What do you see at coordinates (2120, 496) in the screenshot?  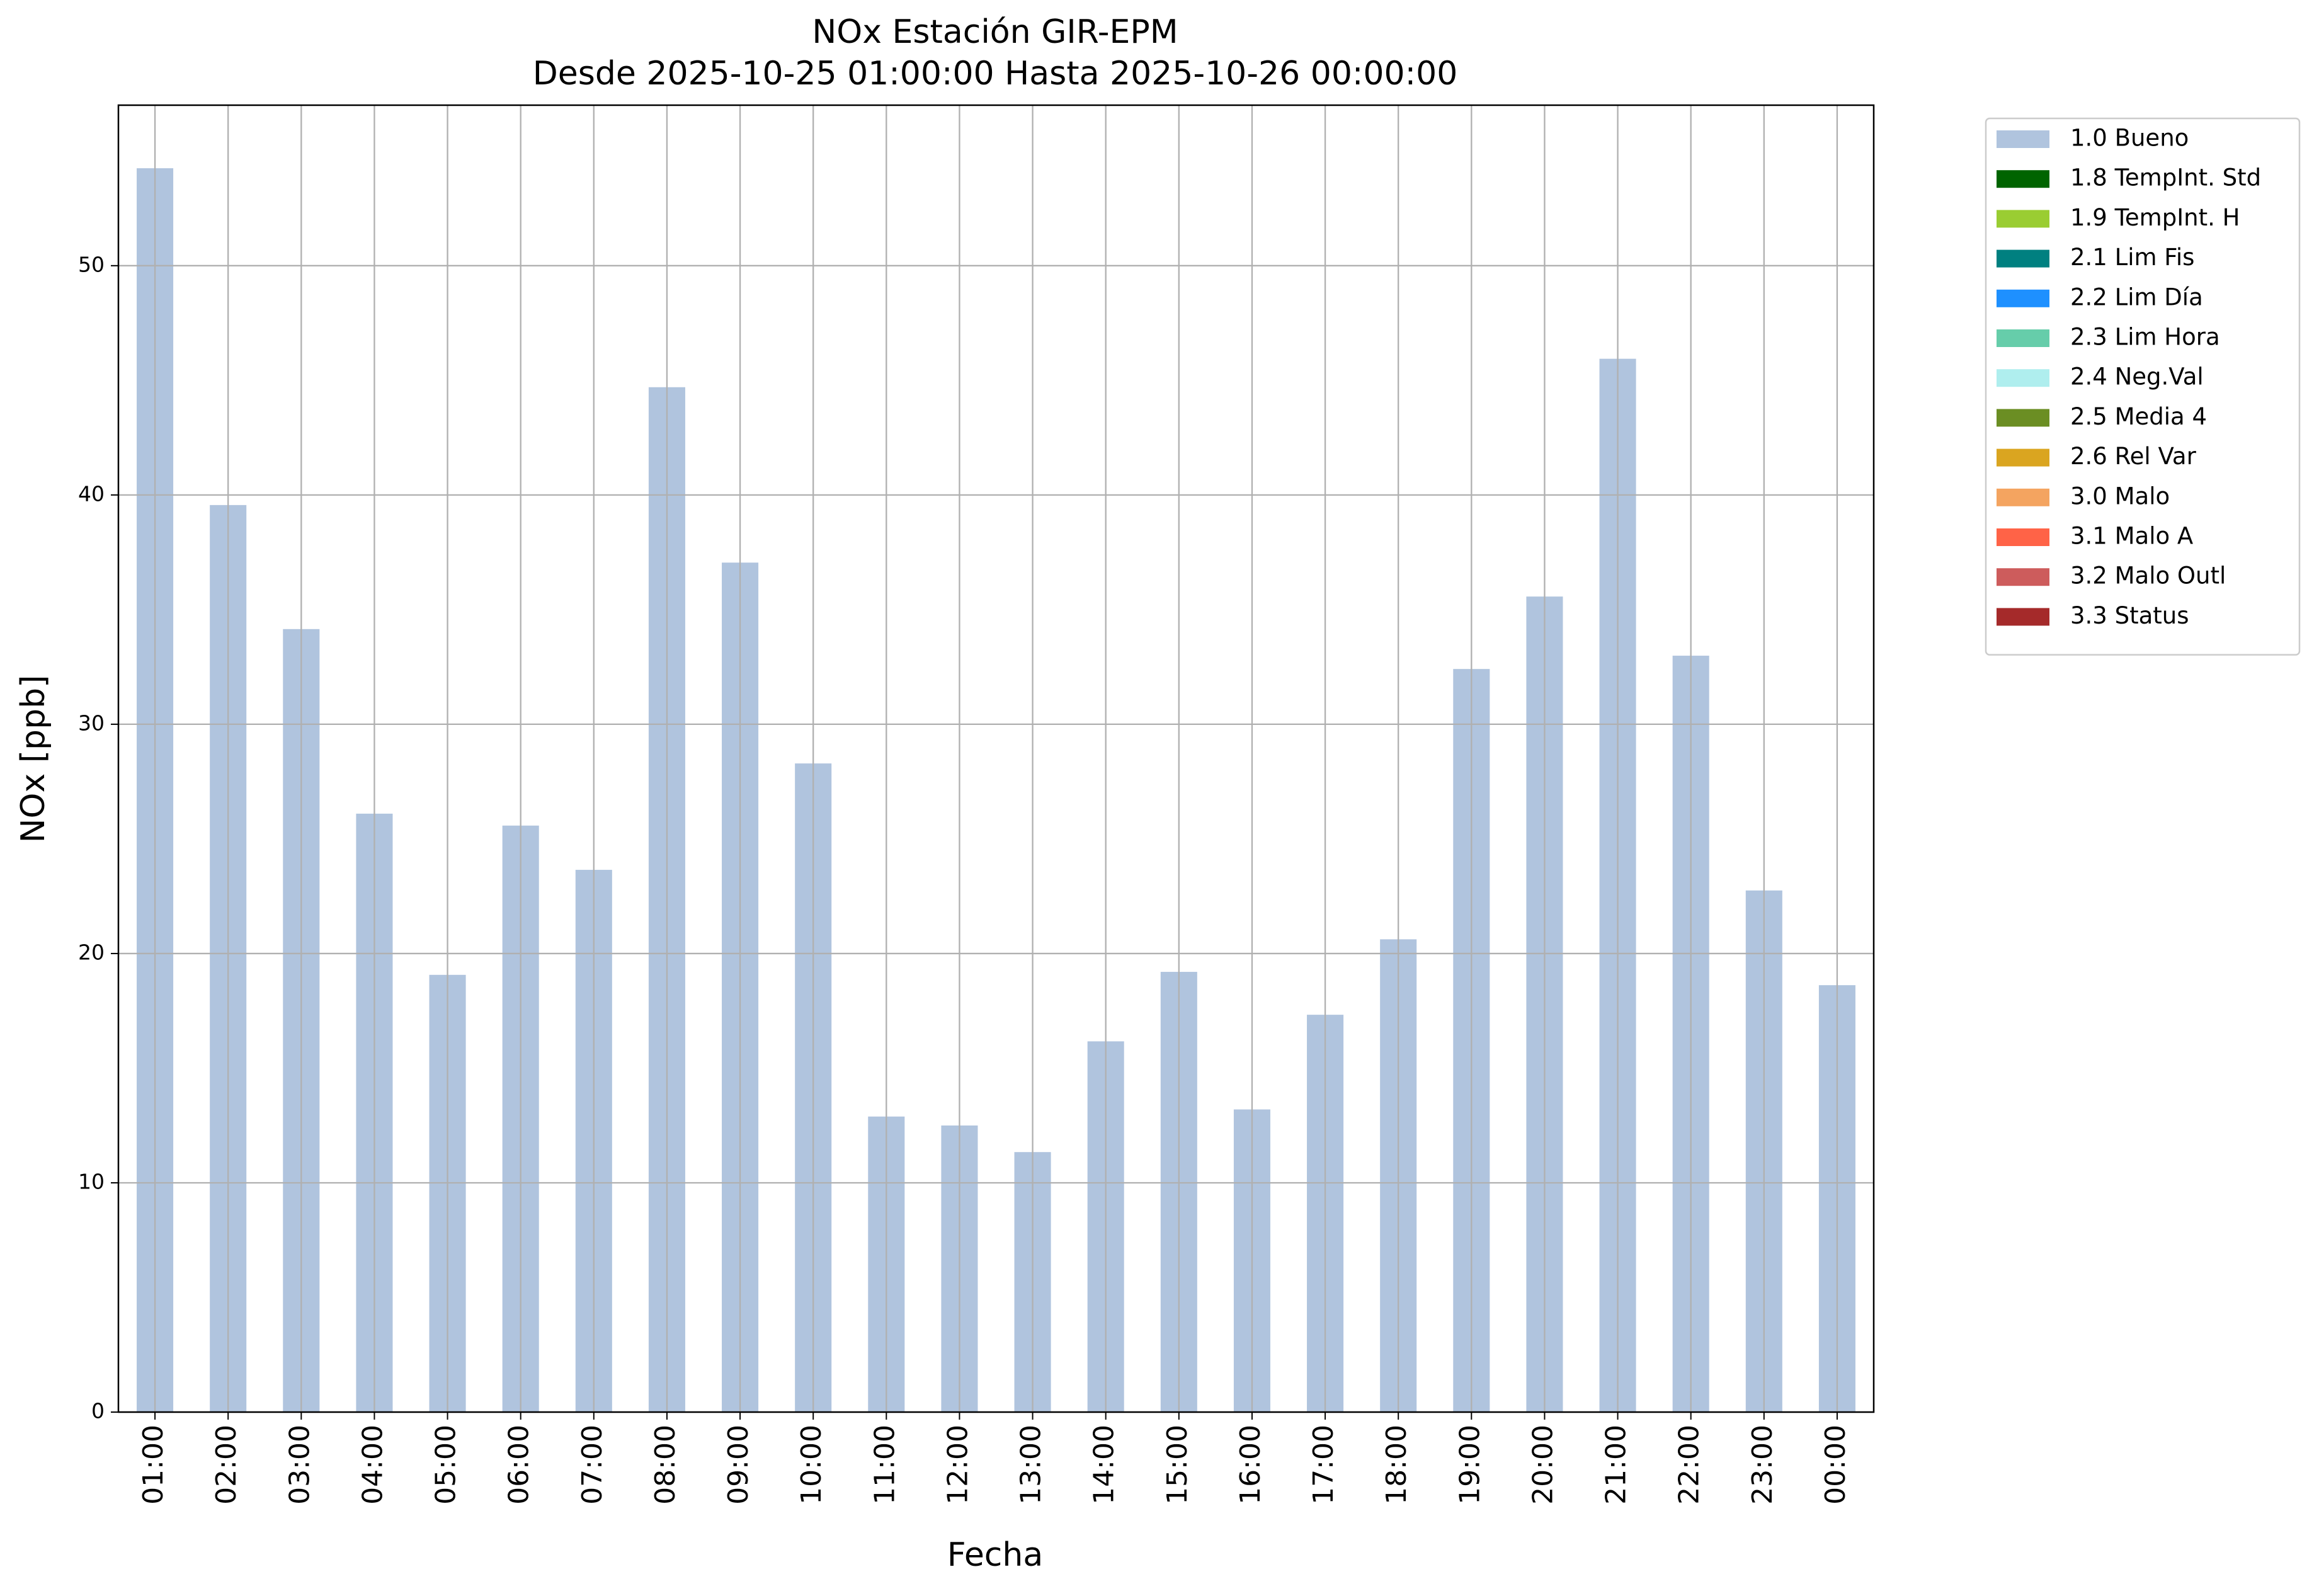 I see `legend-label: 3.0 Malo` at bounding box center [2120, 496].